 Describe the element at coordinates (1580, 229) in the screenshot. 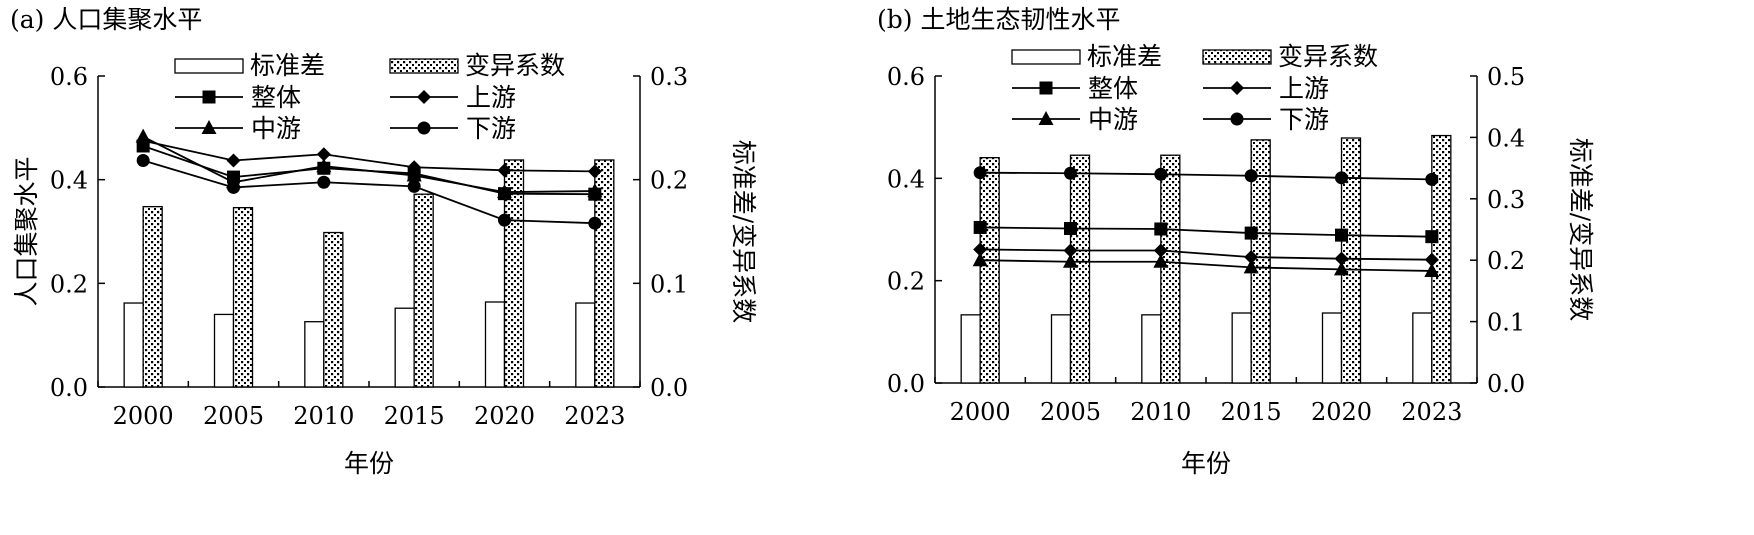

I see `y2-axis-title-b: 标准差/变异系数` at that location.